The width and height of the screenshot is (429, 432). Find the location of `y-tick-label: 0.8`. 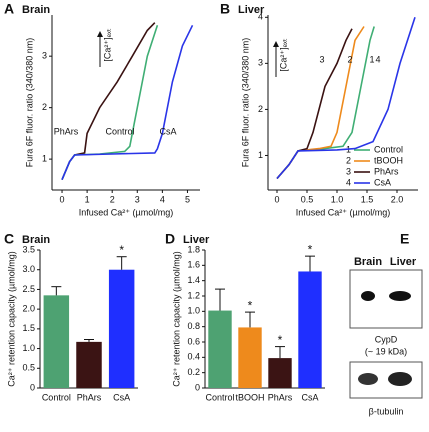

y-tick-label: 0.8 is located at coordinates (193, 326).